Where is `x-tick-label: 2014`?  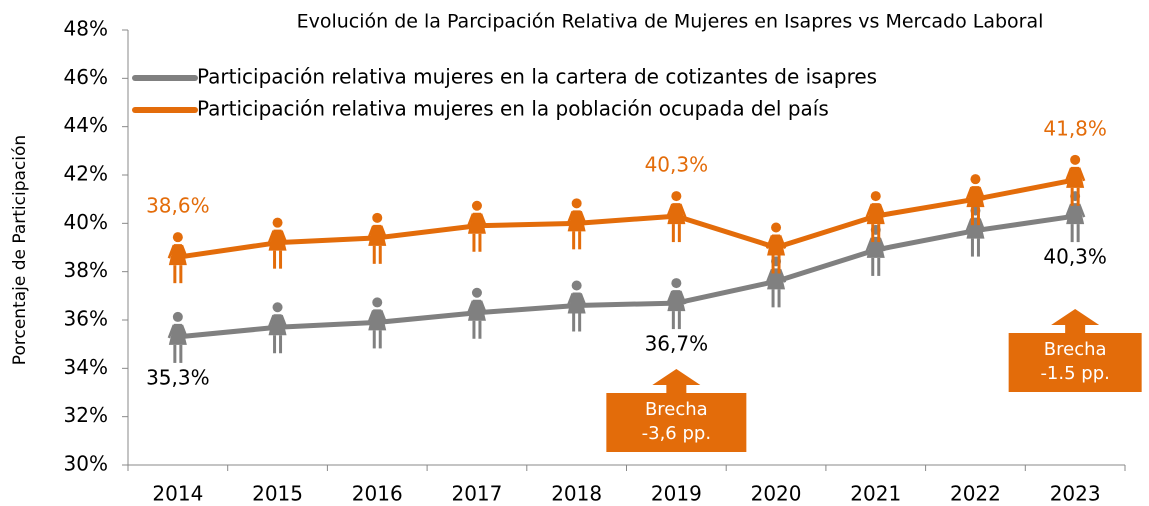 x-tick-label: 2014 is located at coordinates (177, 494).